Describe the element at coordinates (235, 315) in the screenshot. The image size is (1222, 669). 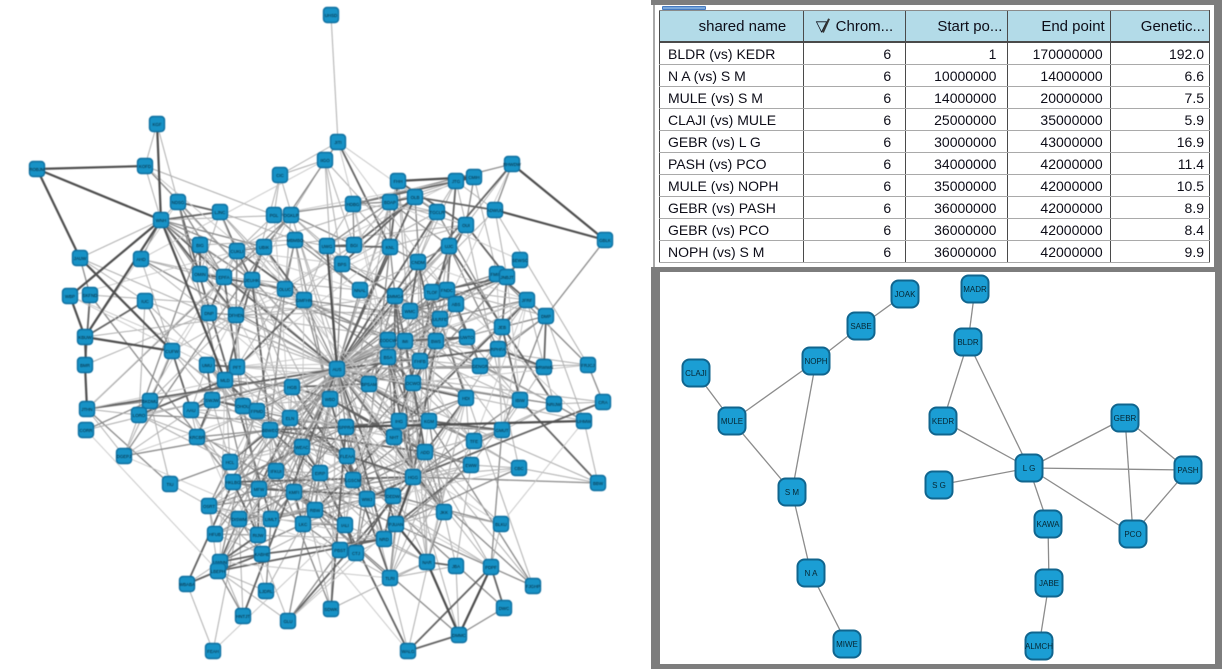
I see `svg-text: OFHEN` at that location.